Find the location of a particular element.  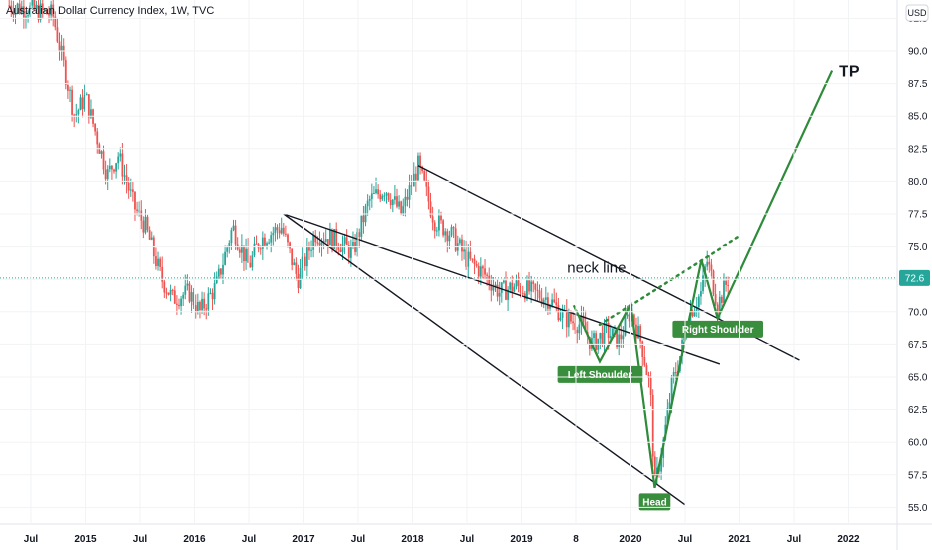

label-right-shoulder-bg is located at coordinates (717, 329).